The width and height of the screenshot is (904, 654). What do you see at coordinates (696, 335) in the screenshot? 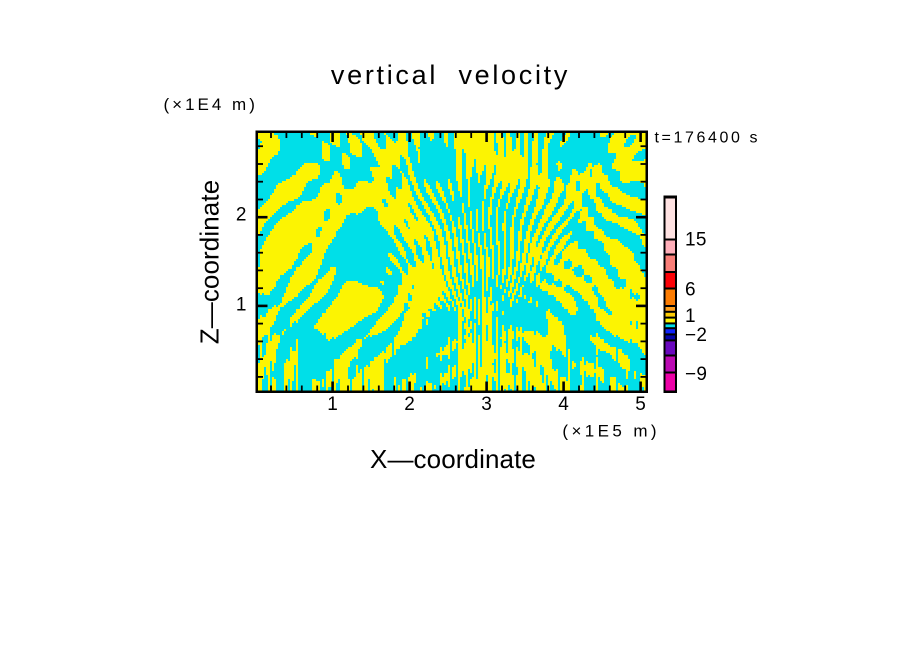
I see `svg-text: −2` at bounding box center [696, 335].